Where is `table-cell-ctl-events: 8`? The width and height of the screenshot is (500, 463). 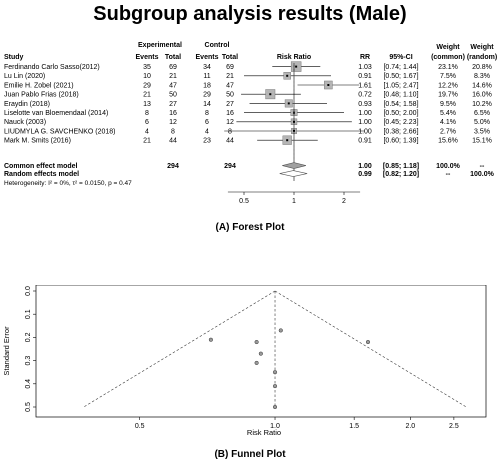
table-cell-ctl-events: 8 is located at coordinates (207, 113).